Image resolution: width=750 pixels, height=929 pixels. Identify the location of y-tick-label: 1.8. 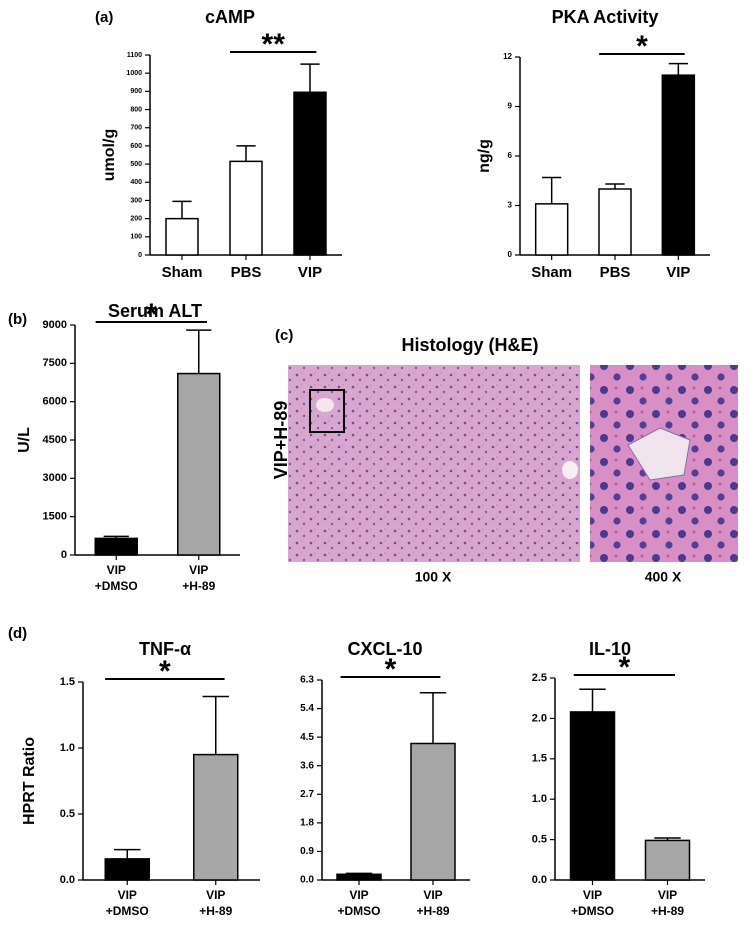
(307, 822).